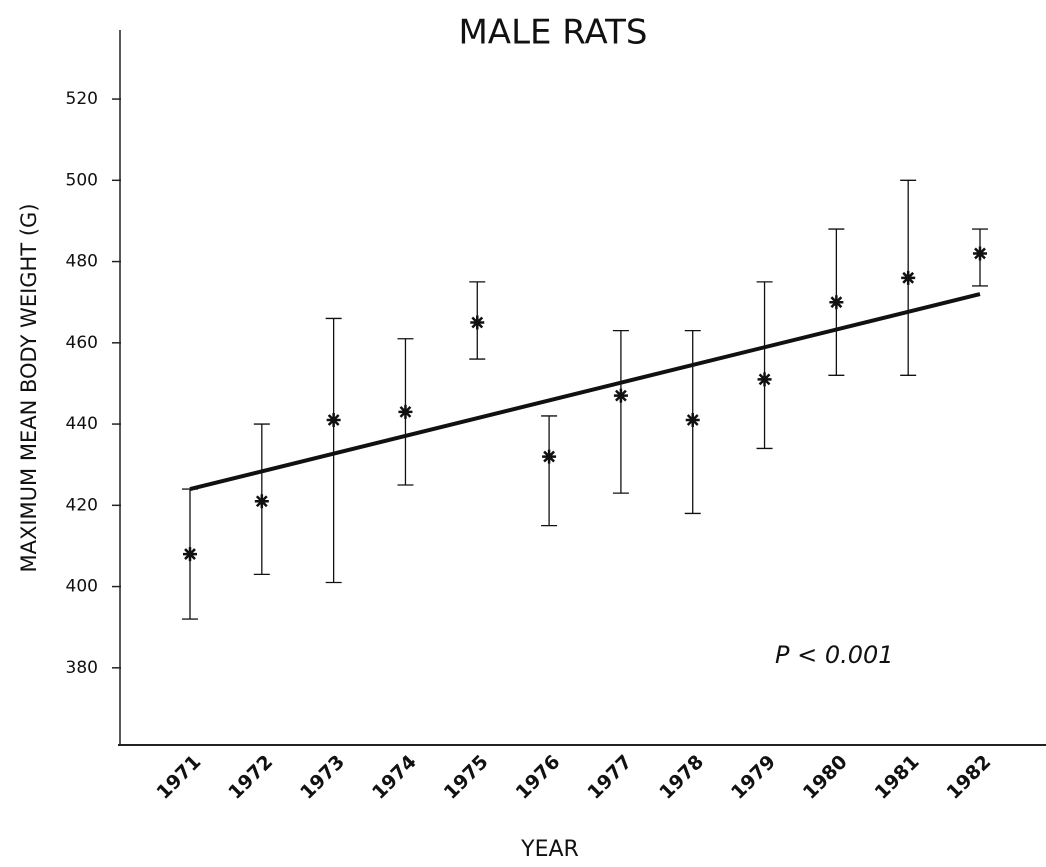 The height and width of the screenshot is (867, 1046). I want to click on x-tick-label: 1975, so click(466, 777).